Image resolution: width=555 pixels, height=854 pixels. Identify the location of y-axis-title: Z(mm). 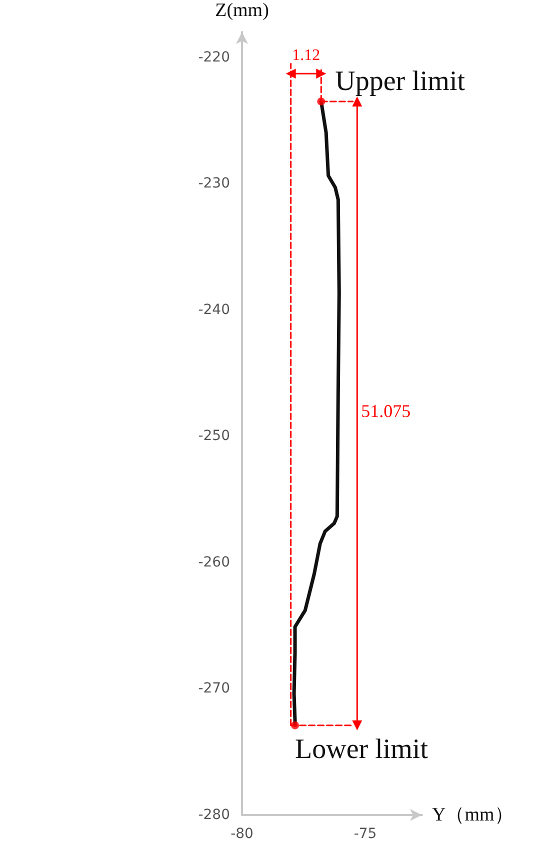
(242, 10).